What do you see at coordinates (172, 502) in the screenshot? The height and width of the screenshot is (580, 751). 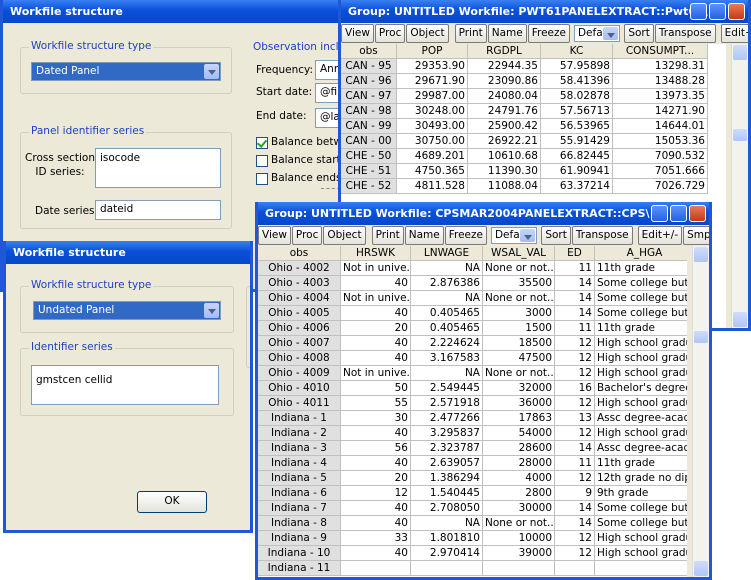 I see `ok-button: OK` at bounding box center [172, 502].